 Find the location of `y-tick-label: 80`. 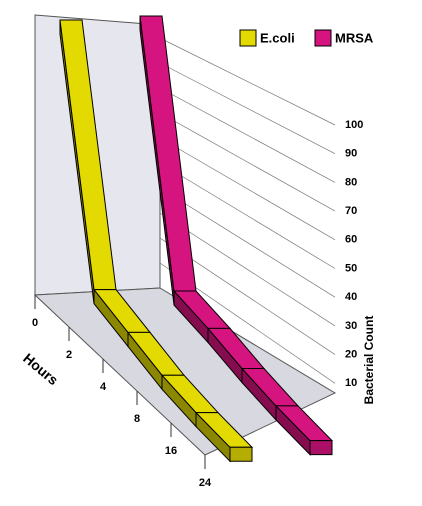

y-tick-label: 80 is located at coordinates (351, 182).